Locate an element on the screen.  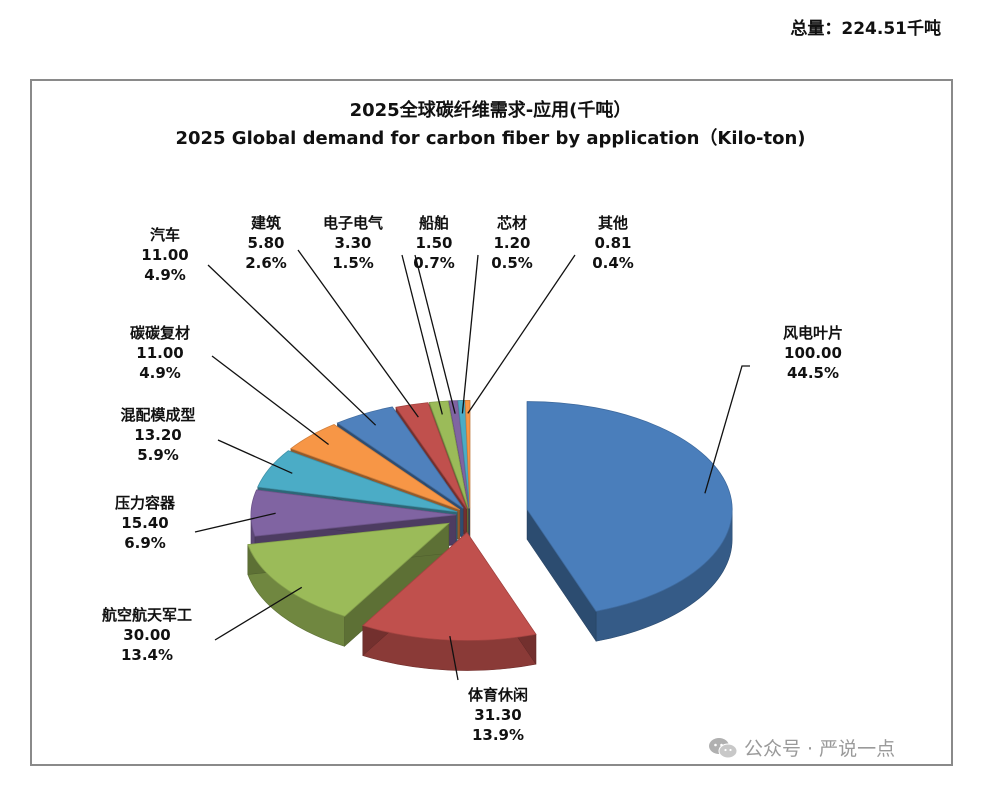
slice-value: 0.81 is located at coordinates (612, 243).